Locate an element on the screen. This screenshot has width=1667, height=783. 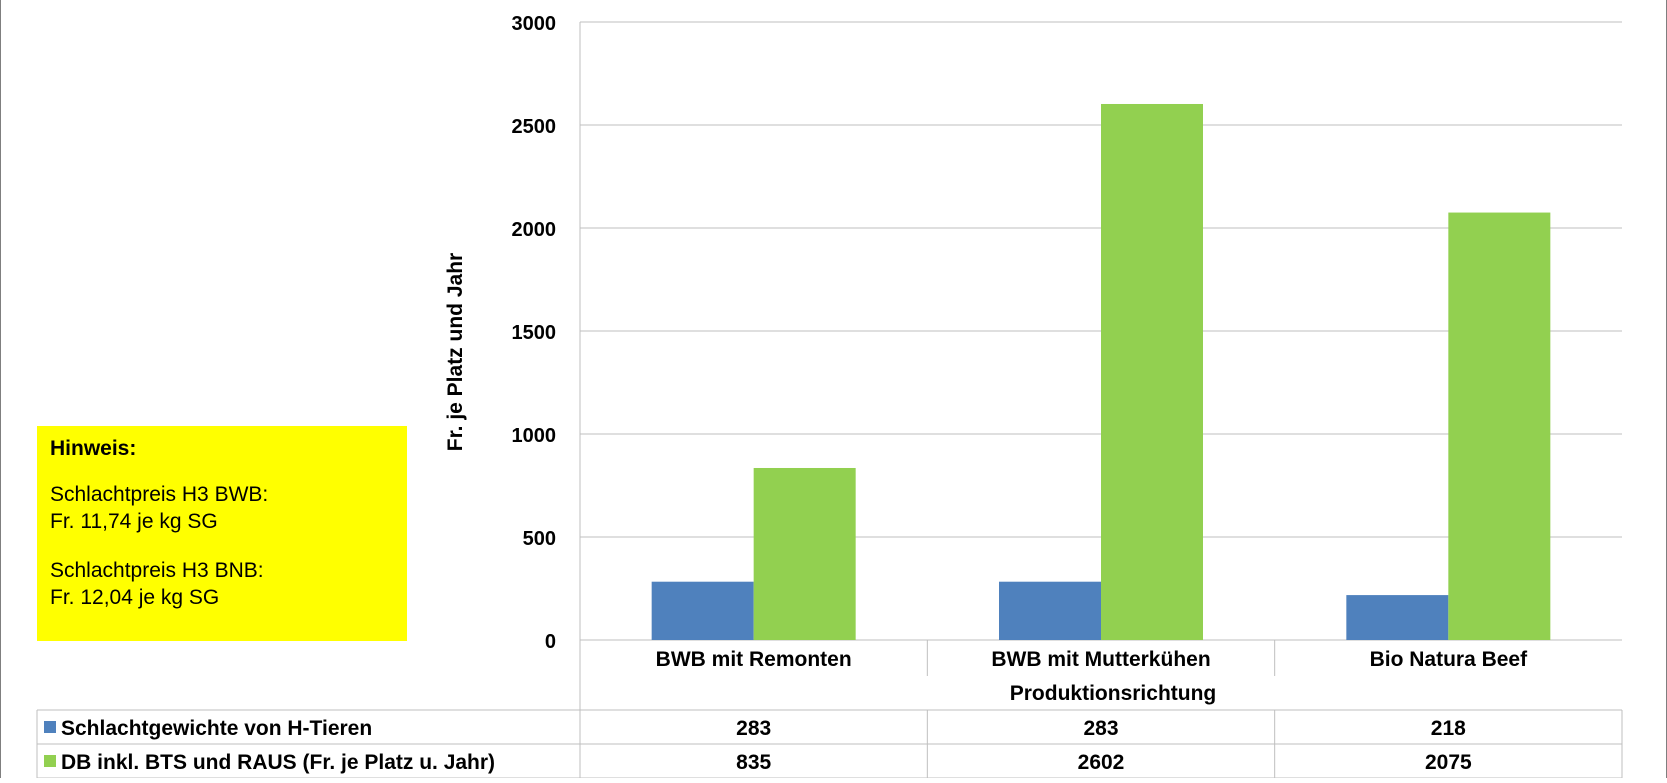
x-tick-label: BWB mit Remonten is located at coordinates (754, 659).